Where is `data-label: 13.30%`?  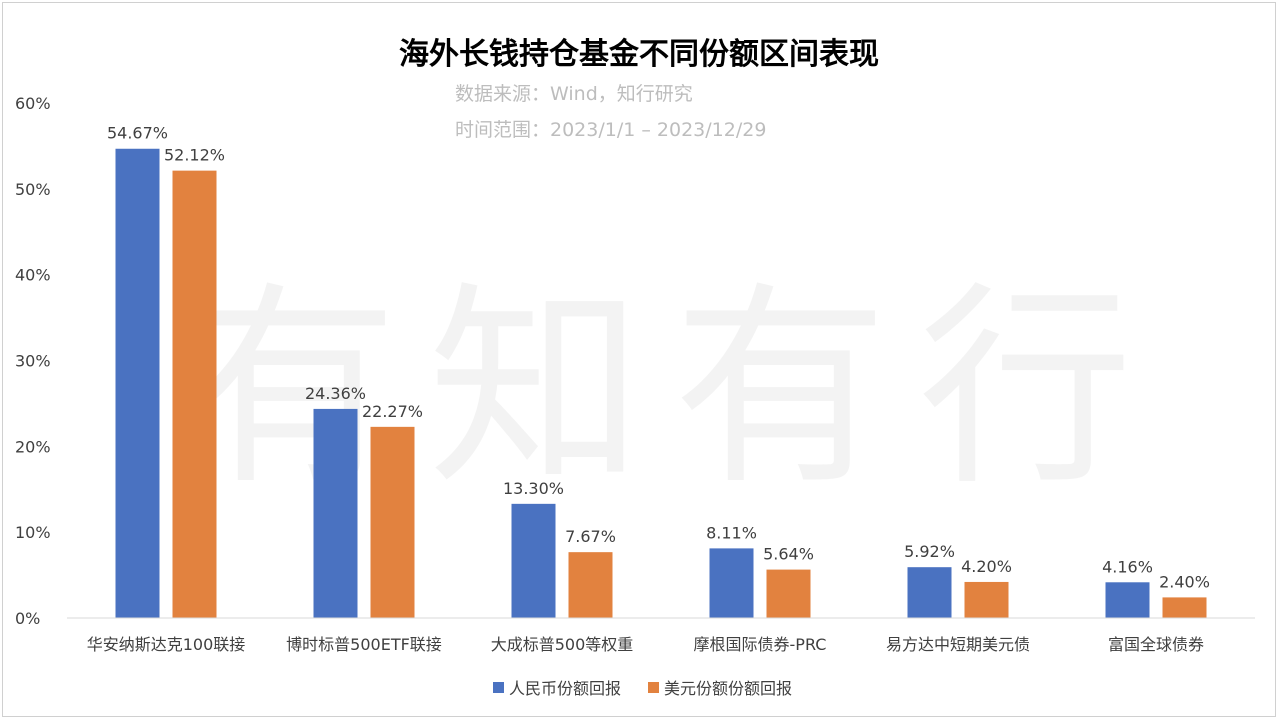
data-label: 13.30% is located at coordinates (533, 488).